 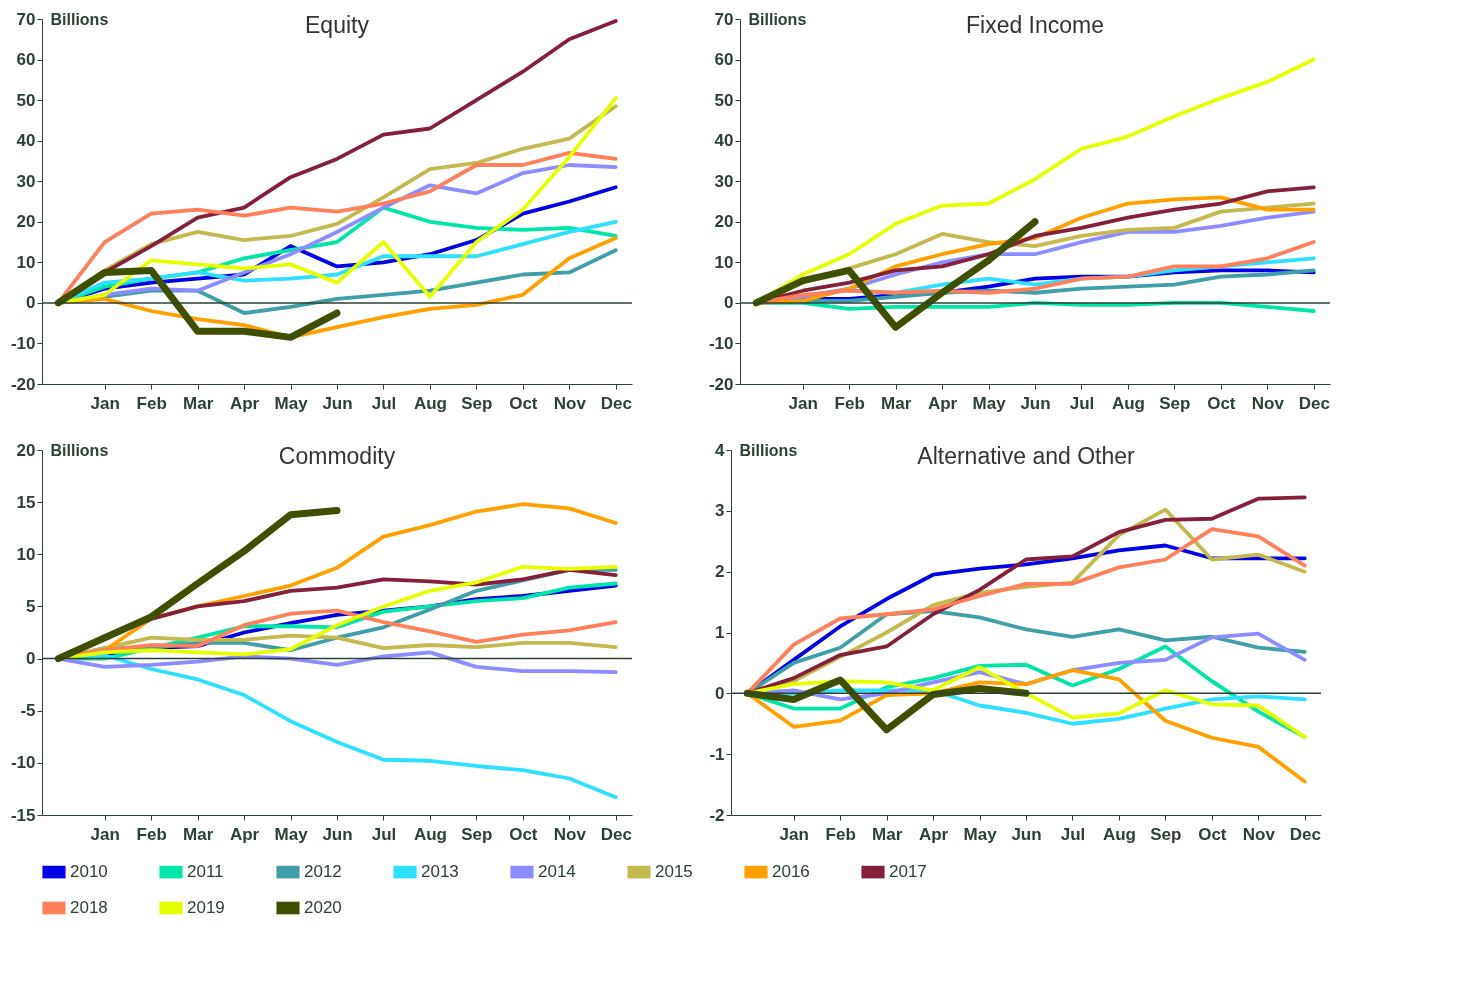 What do you see at coordinates (791, 872) in the screenshot?
I see `legend-label: 2016` at bounding box center [791, 872].